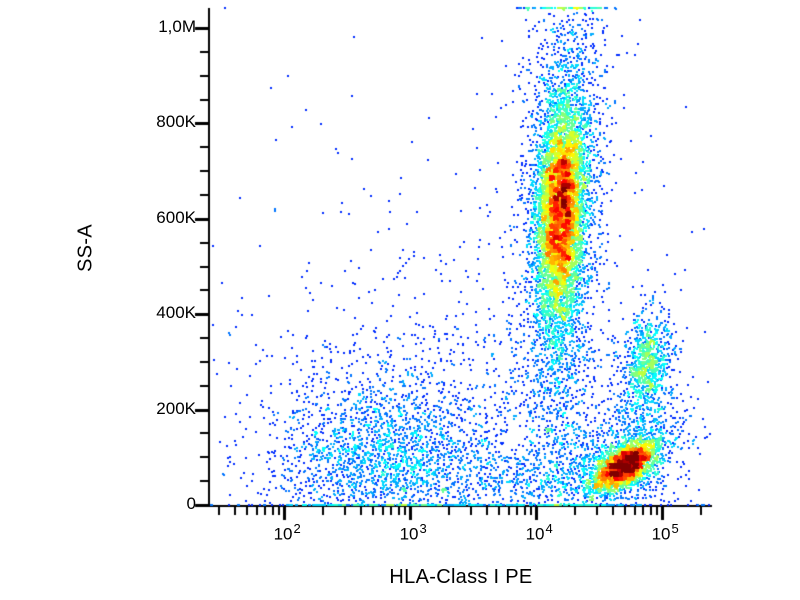 The image size is (800, 600). Describe the element at coordinates (539, 532) in the screenshot. I see `x-tick-label: 10⁴` at that location.